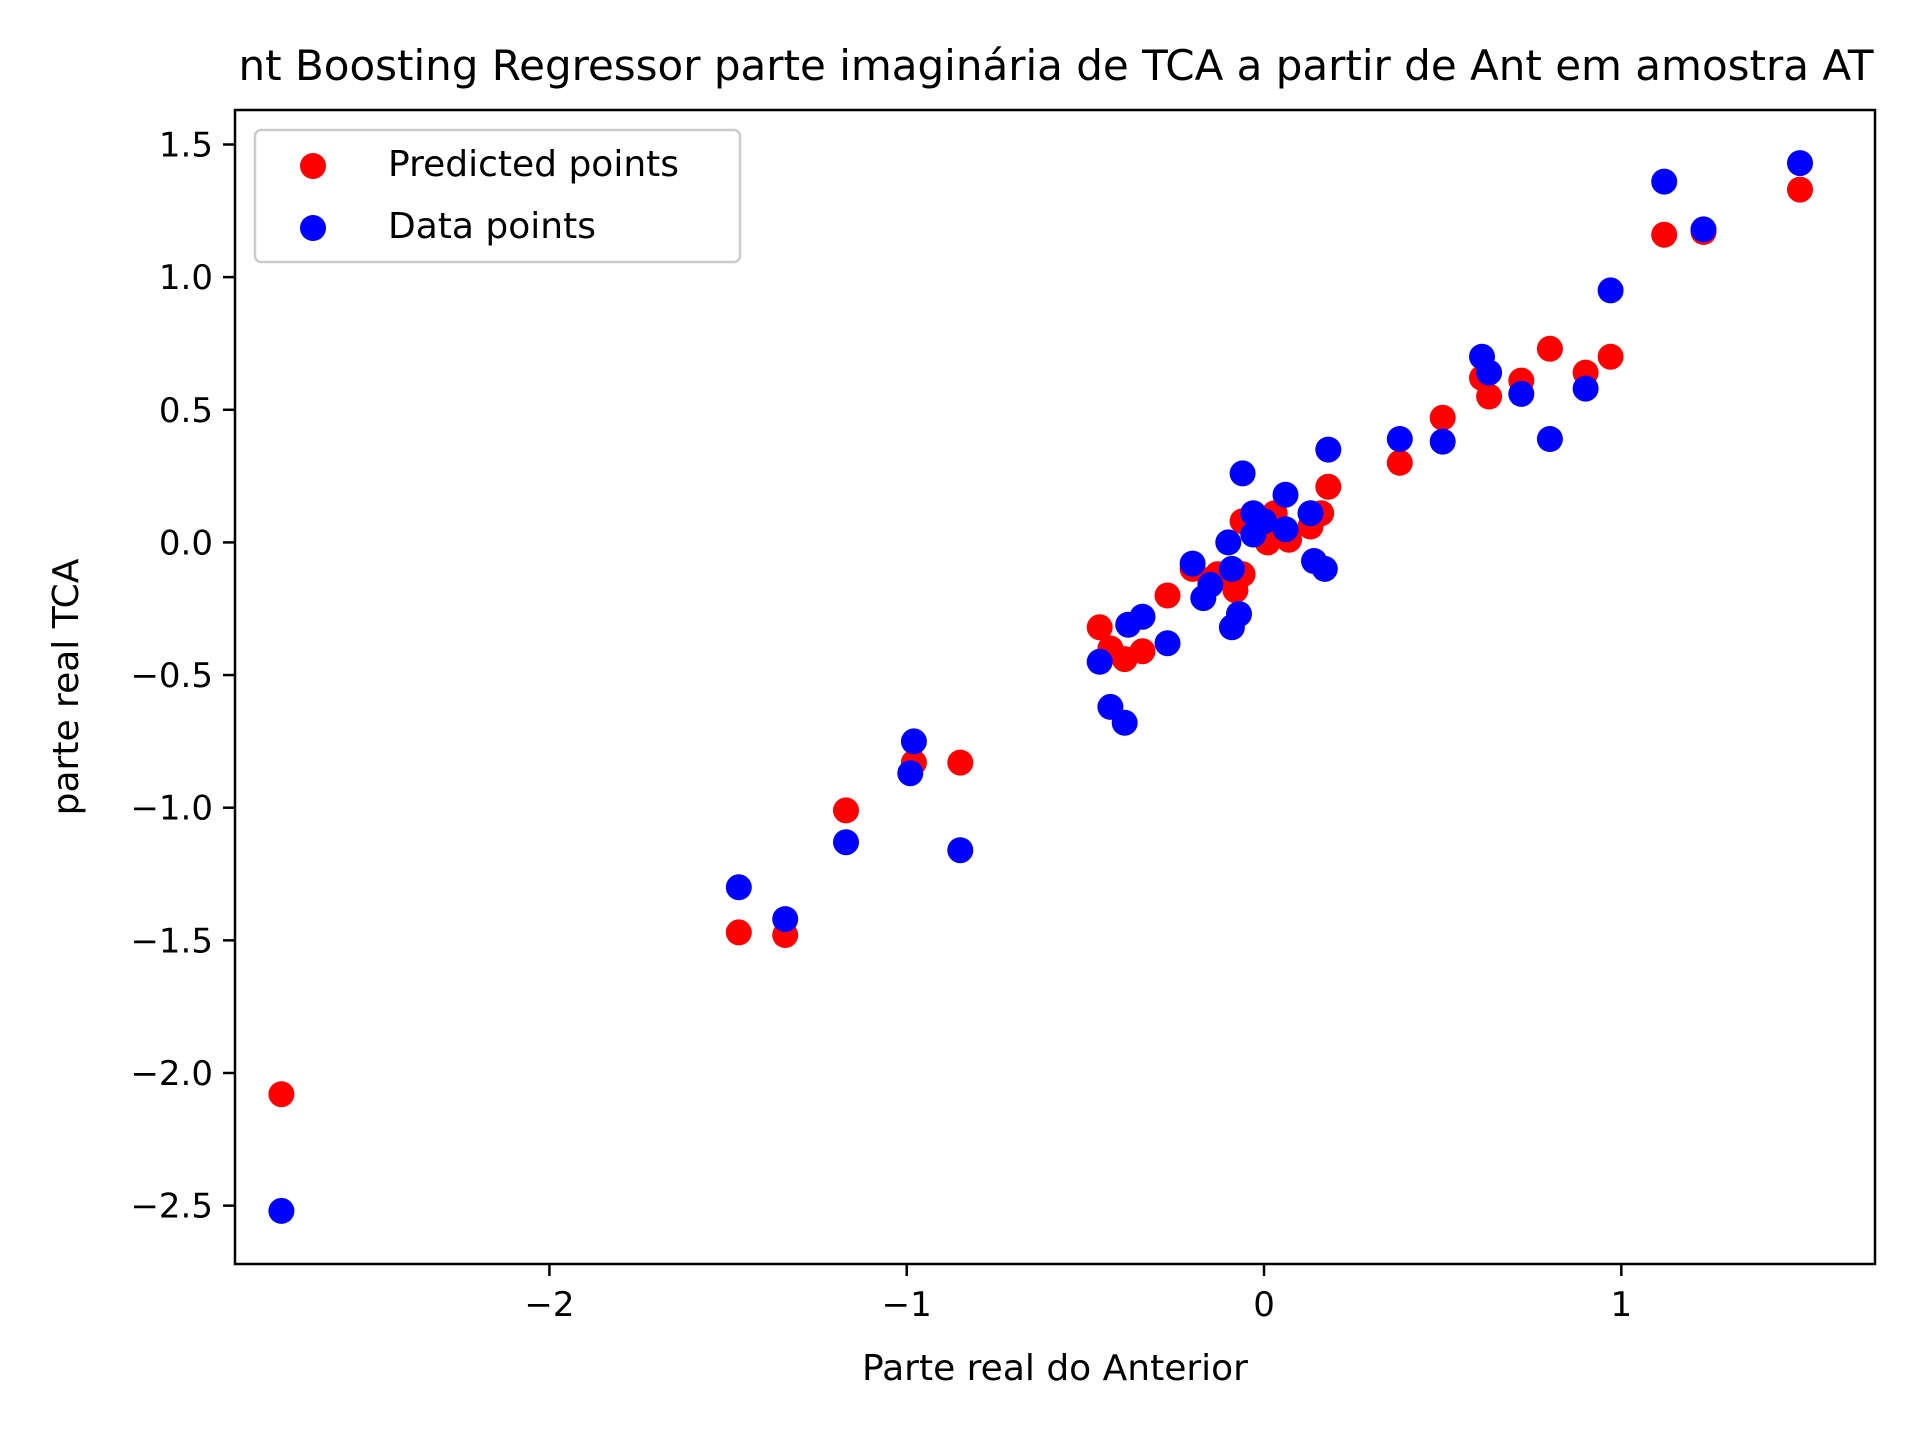 This screenshot has width=1920, height=1440. I want to click on y-tick-label: −0.5, so click(171, 676).